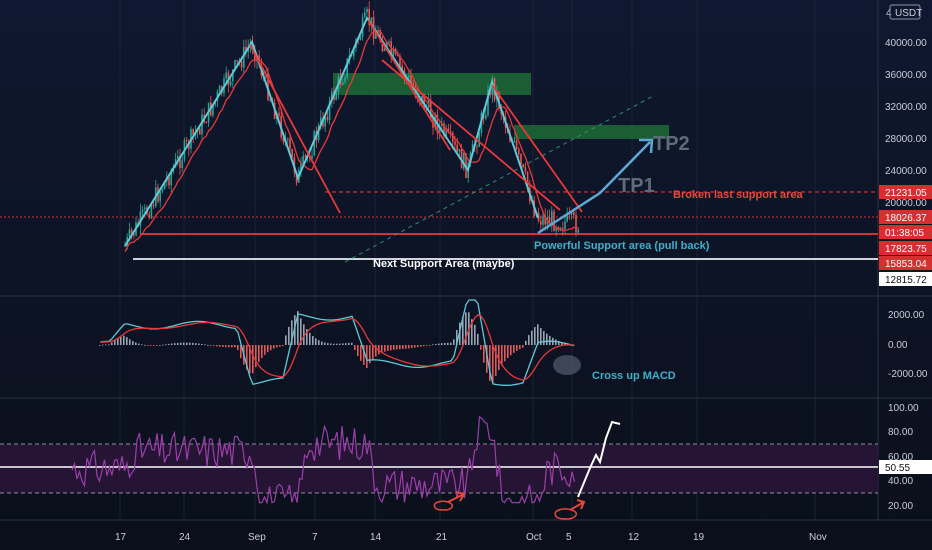  I want to click on badge-countdown: 01:38:05, so click(904, 233).